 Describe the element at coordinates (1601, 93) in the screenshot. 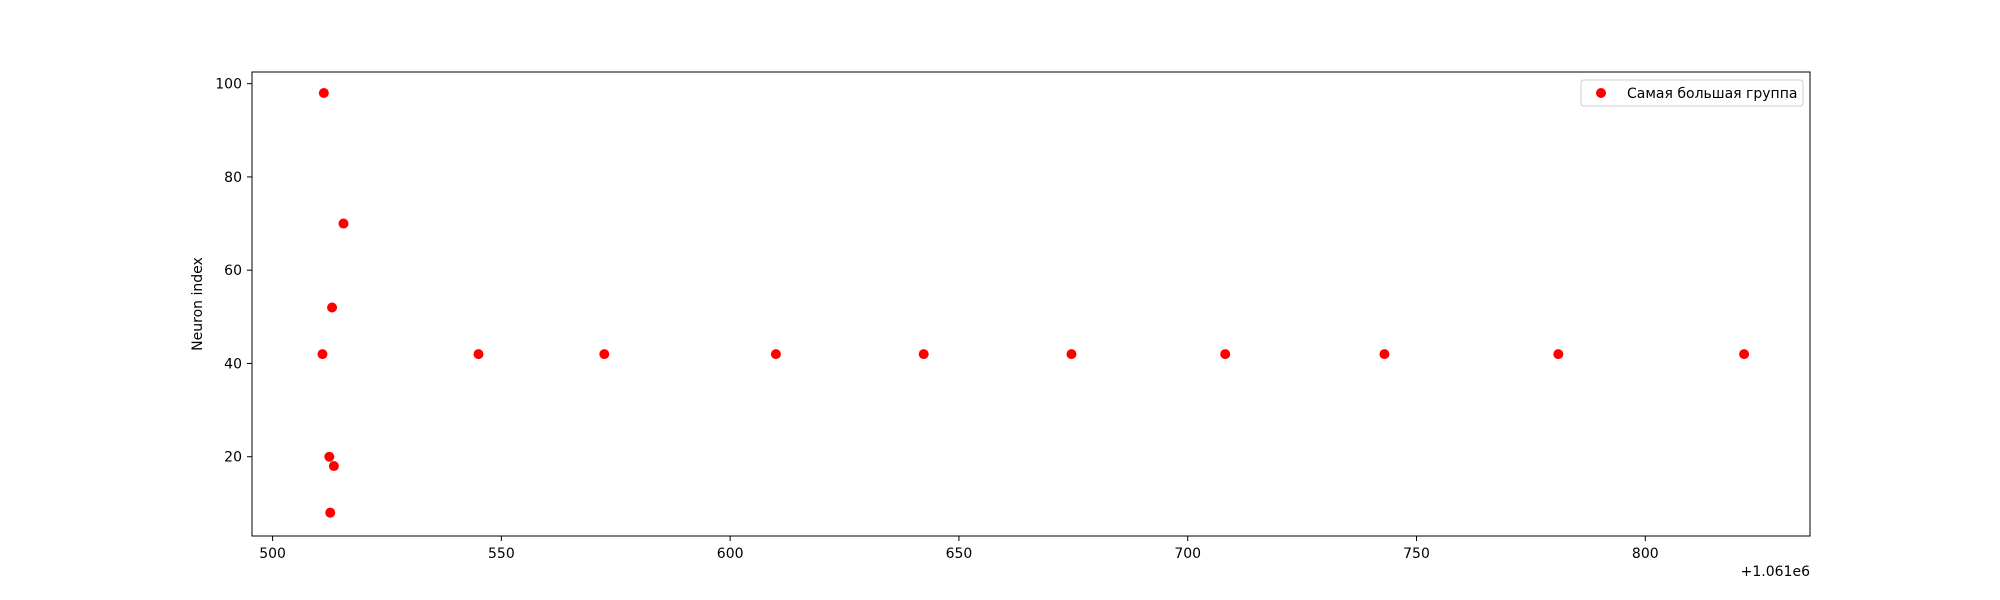

I see `legend-marker` at that location.